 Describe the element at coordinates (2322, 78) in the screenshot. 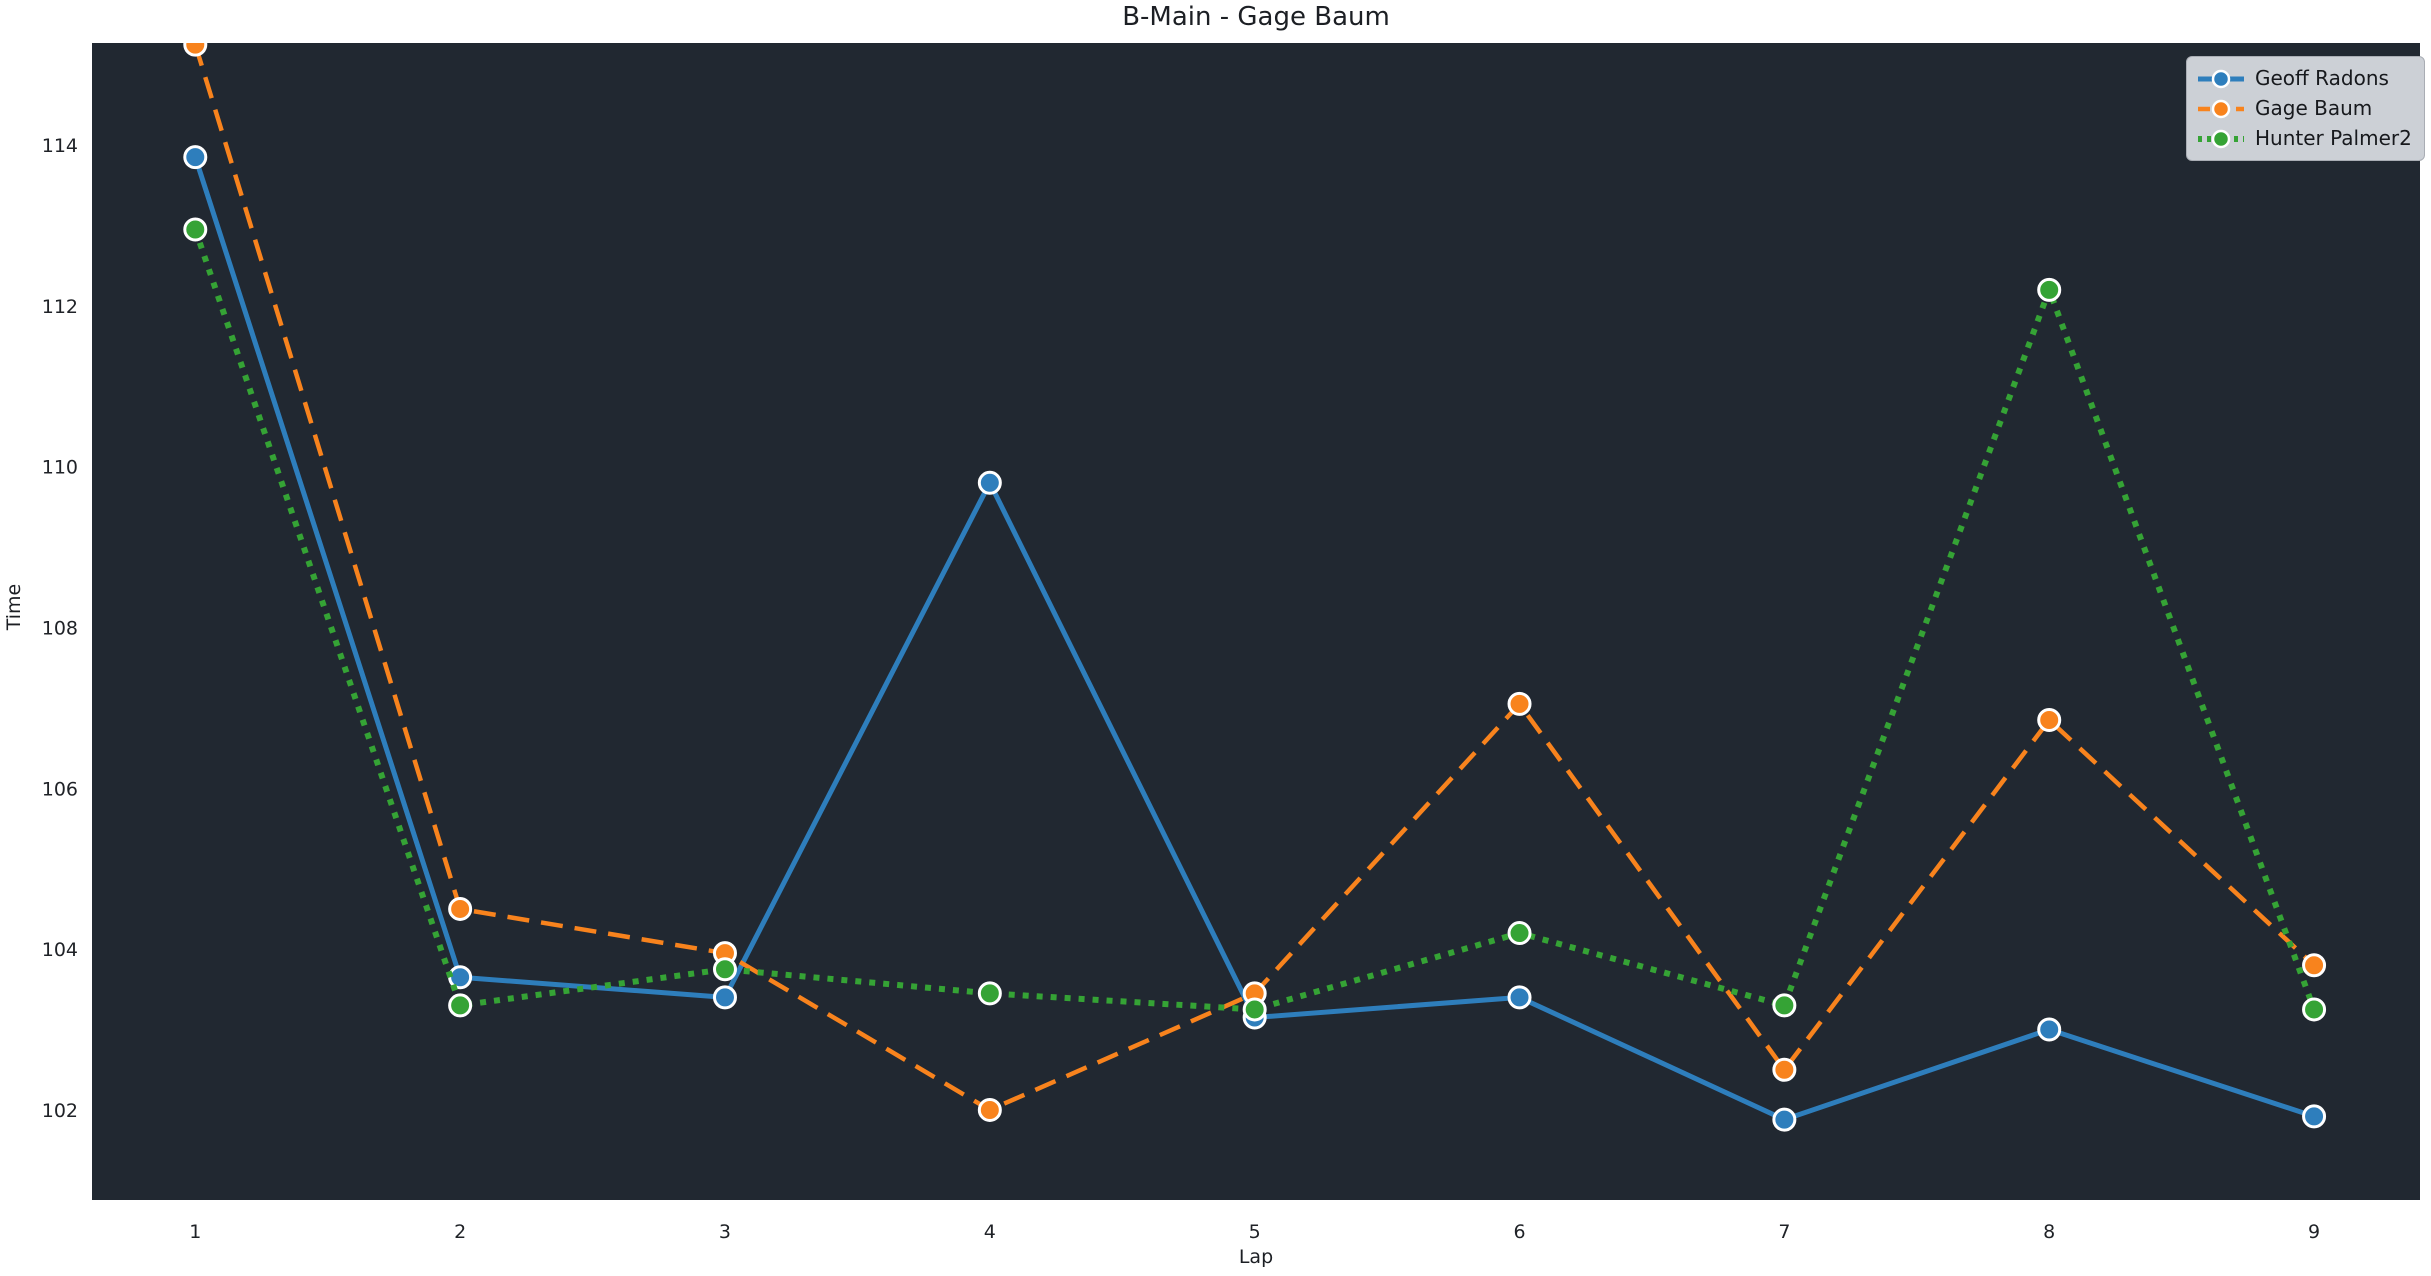

I see `legend-label: Geoff Radons` at that location.